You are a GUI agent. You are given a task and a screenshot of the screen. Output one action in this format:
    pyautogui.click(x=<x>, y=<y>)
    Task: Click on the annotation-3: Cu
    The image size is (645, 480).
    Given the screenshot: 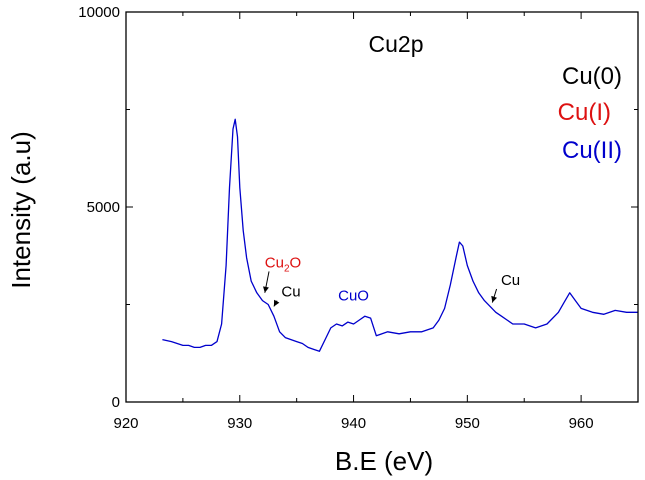 What is the action you would take?
    pyautogui.click(x=510, y=280)
    